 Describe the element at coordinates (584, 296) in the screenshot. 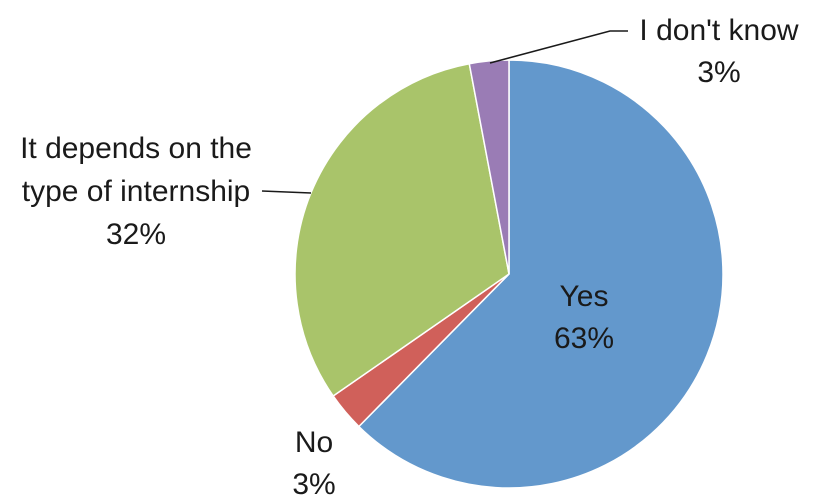

I see `label-yes-name: Yes` at that location.